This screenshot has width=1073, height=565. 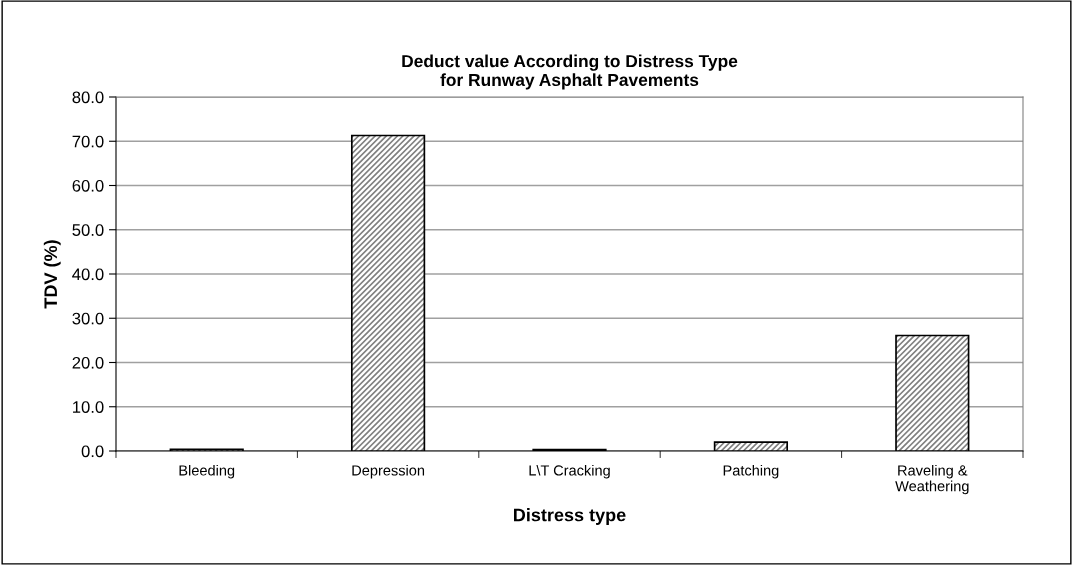 What do you see at coordinates (92, 451) in the screenshot?
I see `y-tick-label: 0.0` at bounding box center [92, 451].